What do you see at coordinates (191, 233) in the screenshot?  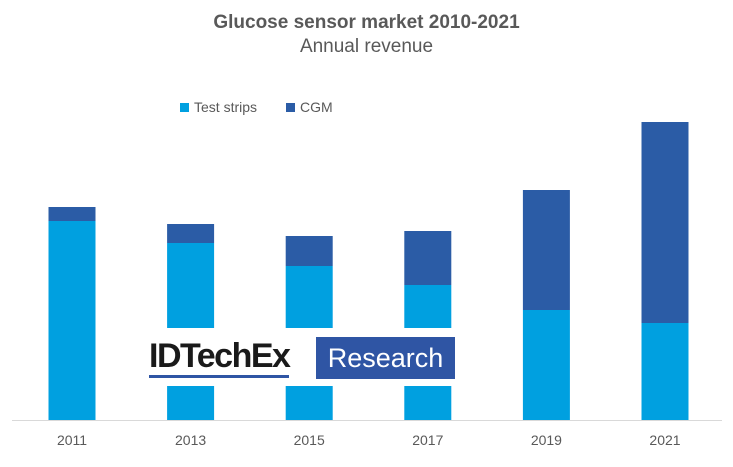 I see `bar-cgm-2013` at bounding box center [191, 233].